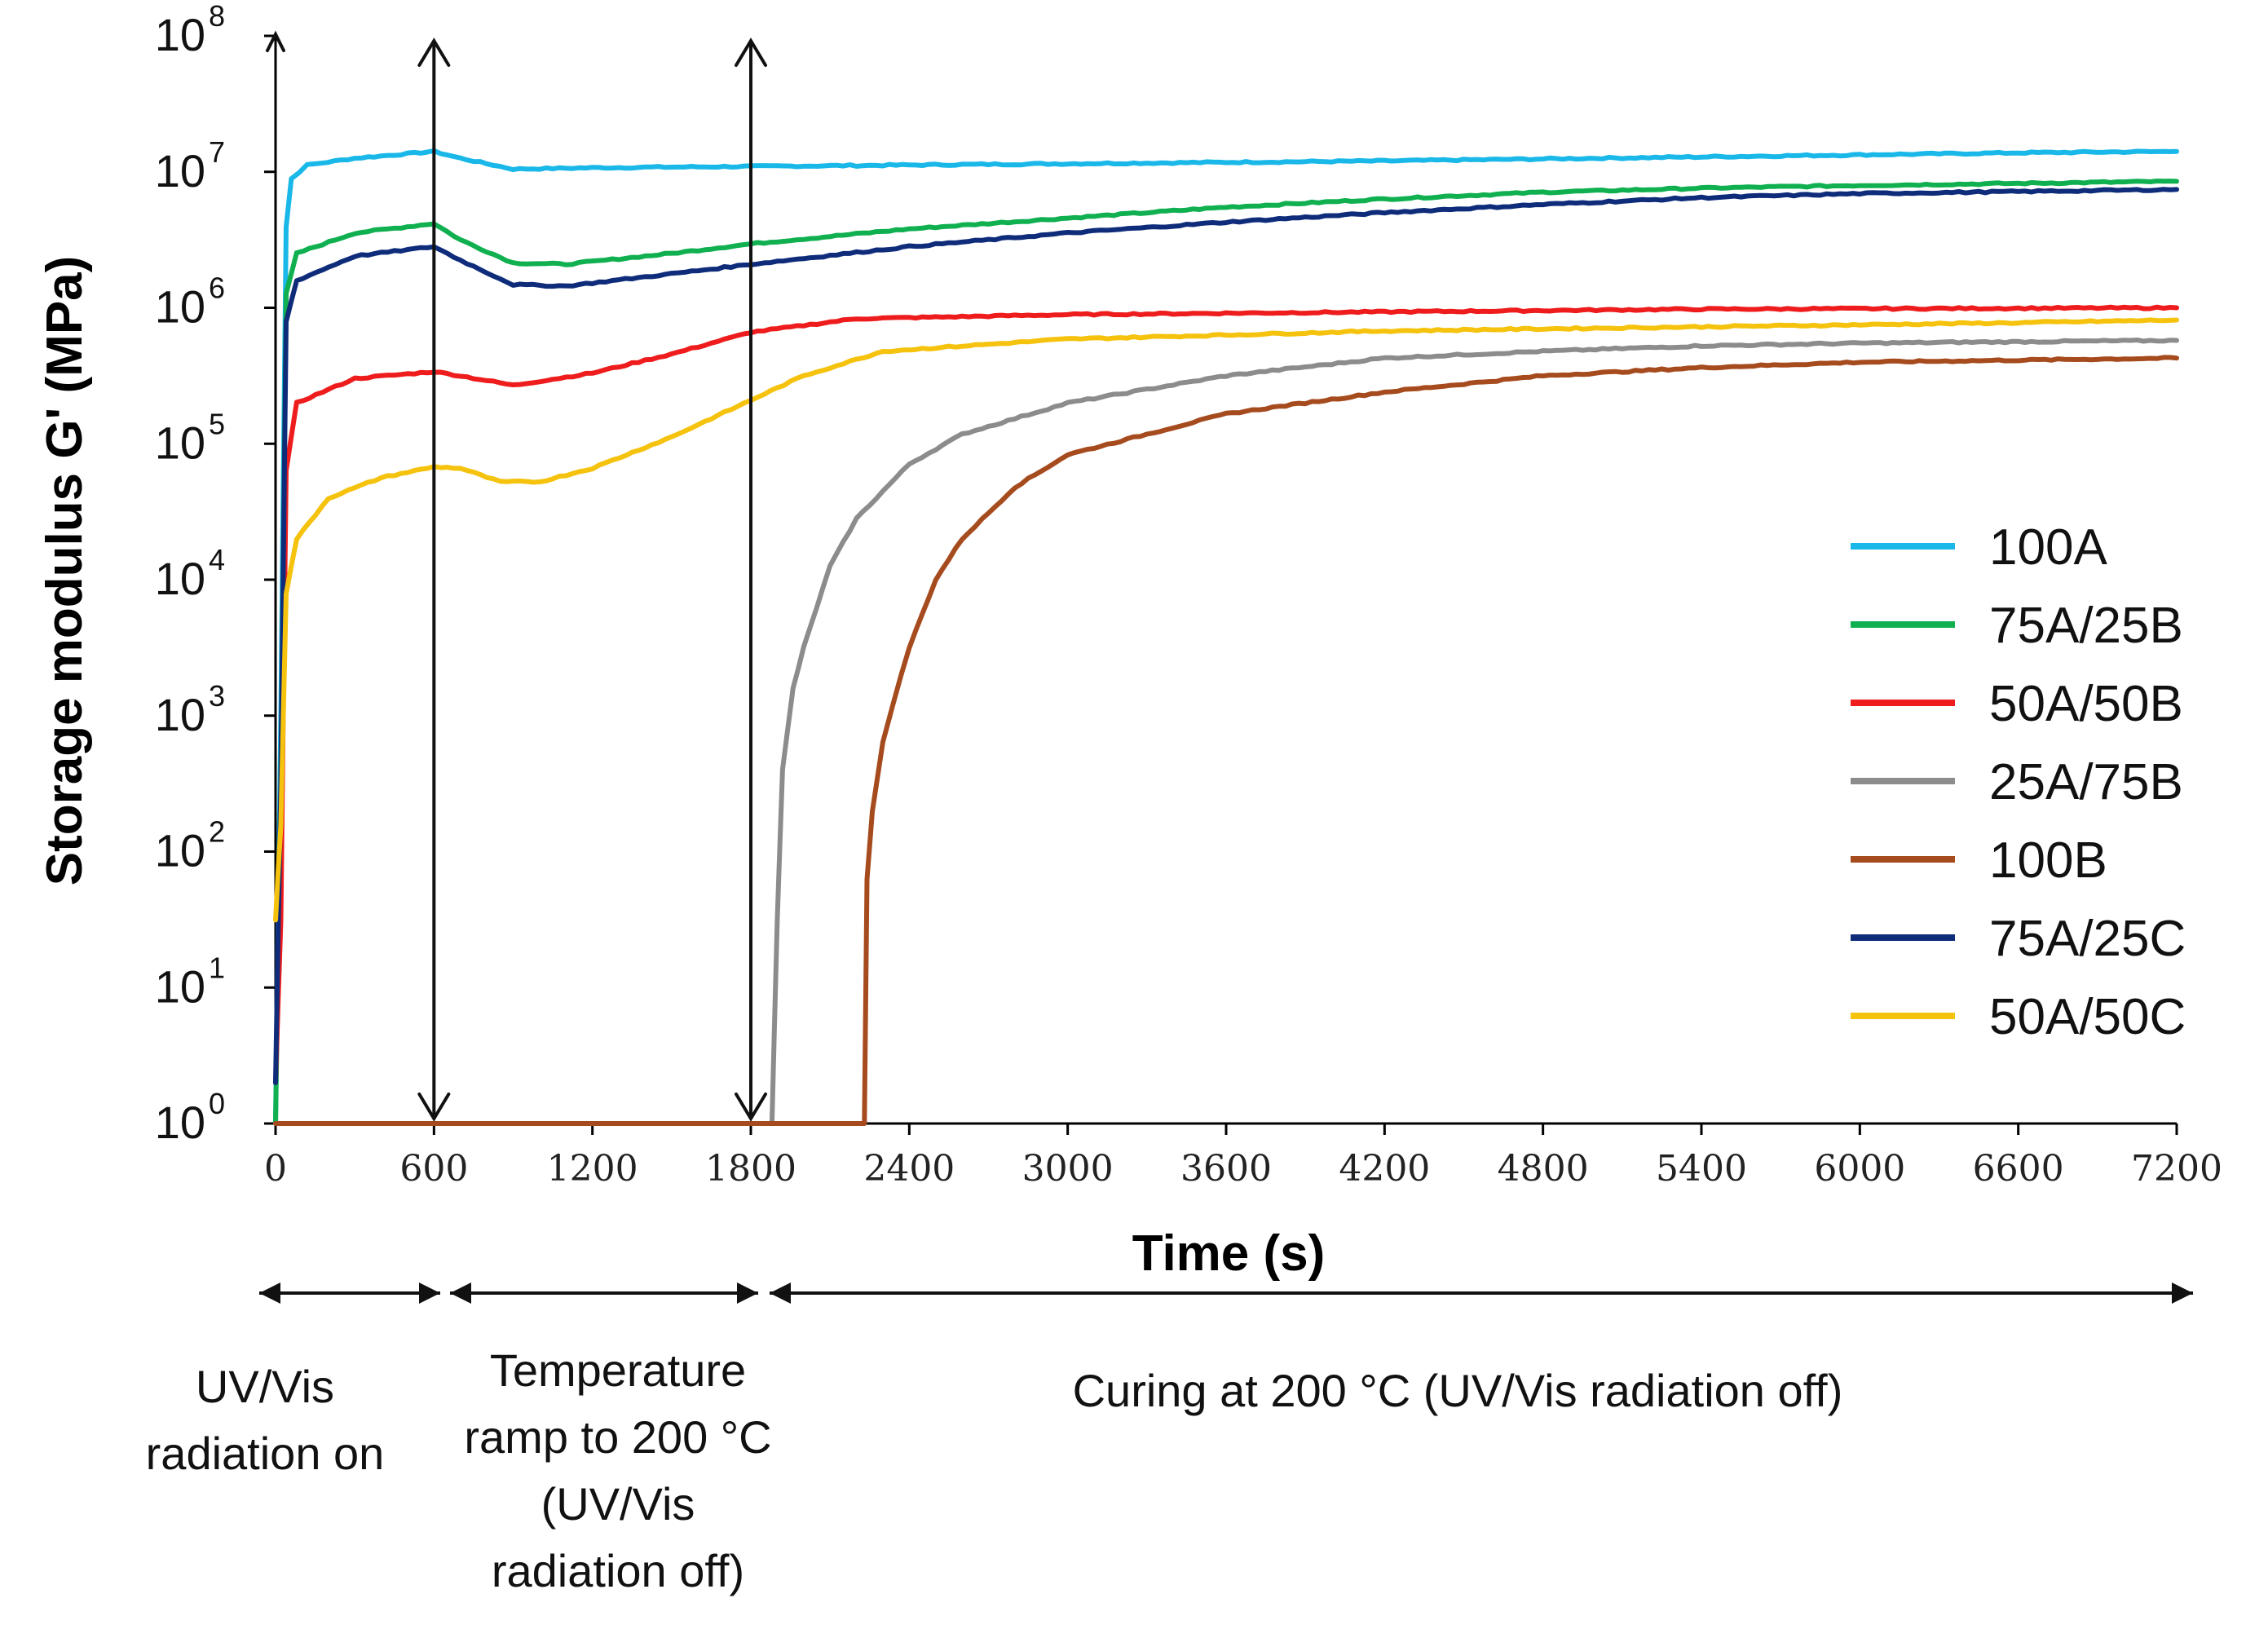  I want to click on phase-label-line: Temperature, so click(618, 1370).